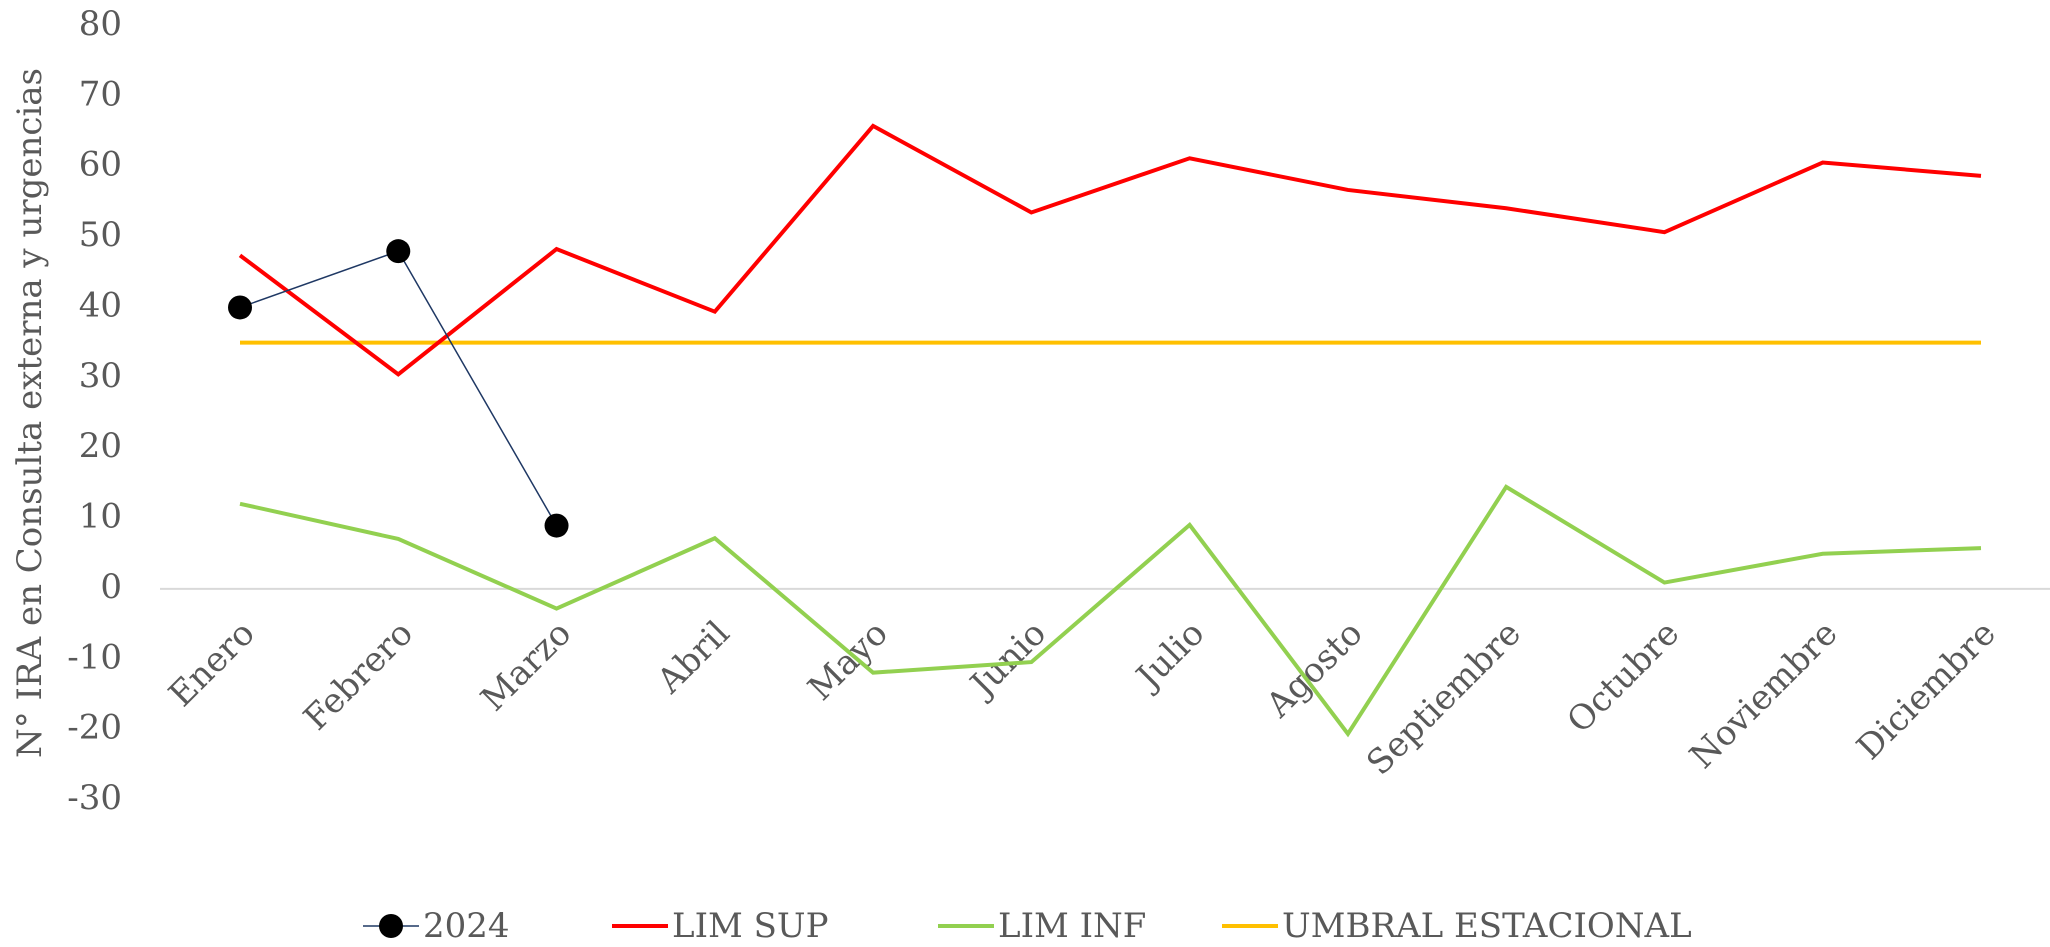 The width and height of the screenshot is (2050, 947). I want to click on legend-marker, so click(391, 926).